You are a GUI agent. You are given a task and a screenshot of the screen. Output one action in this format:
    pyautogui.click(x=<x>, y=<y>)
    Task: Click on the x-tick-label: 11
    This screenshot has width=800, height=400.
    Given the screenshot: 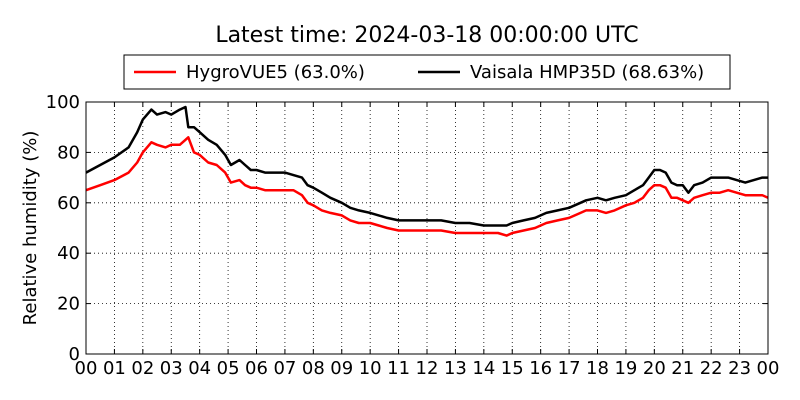 What is the action you would take?
    pyautogui.click(x=398, y=368)
    